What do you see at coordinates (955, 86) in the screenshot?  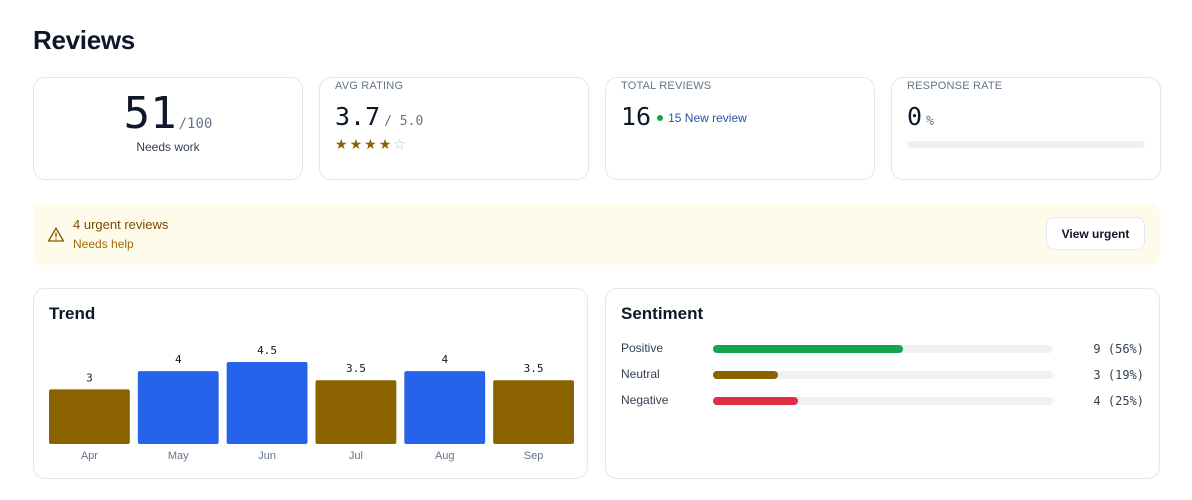 I see `response-rate-label: RESPONSE RATE` at bounding box center [955, 86].